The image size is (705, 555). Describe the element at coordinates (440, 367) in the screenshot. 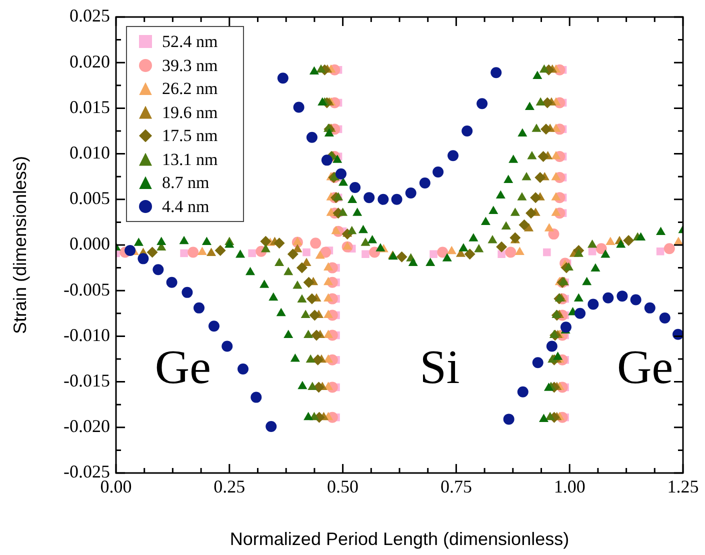

I see `annotation: Si` at that location.